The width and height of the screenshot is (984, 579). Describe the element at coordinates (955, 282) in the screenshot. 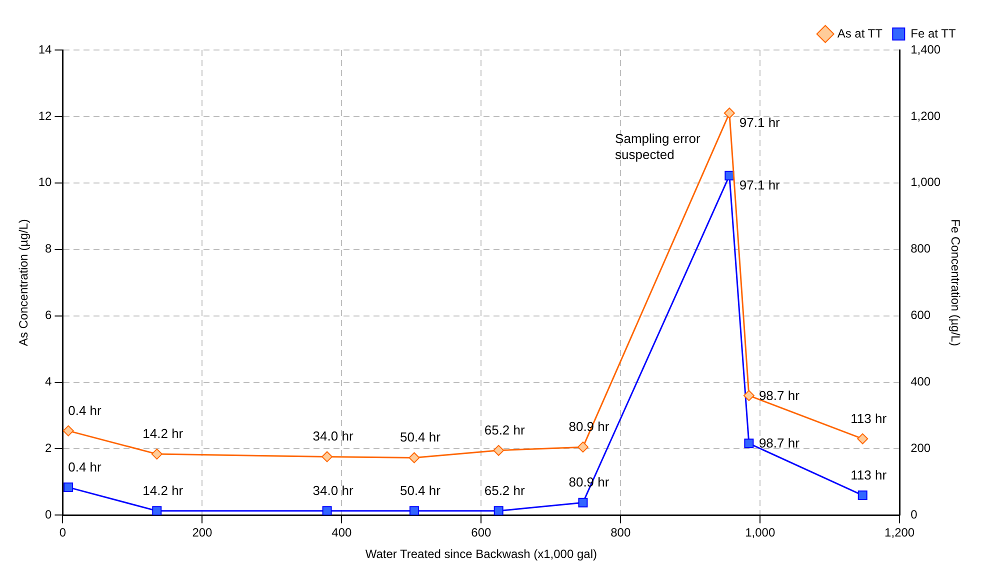

I see `y2-axis-title: Fe Concentration (µg/L)` at that location.